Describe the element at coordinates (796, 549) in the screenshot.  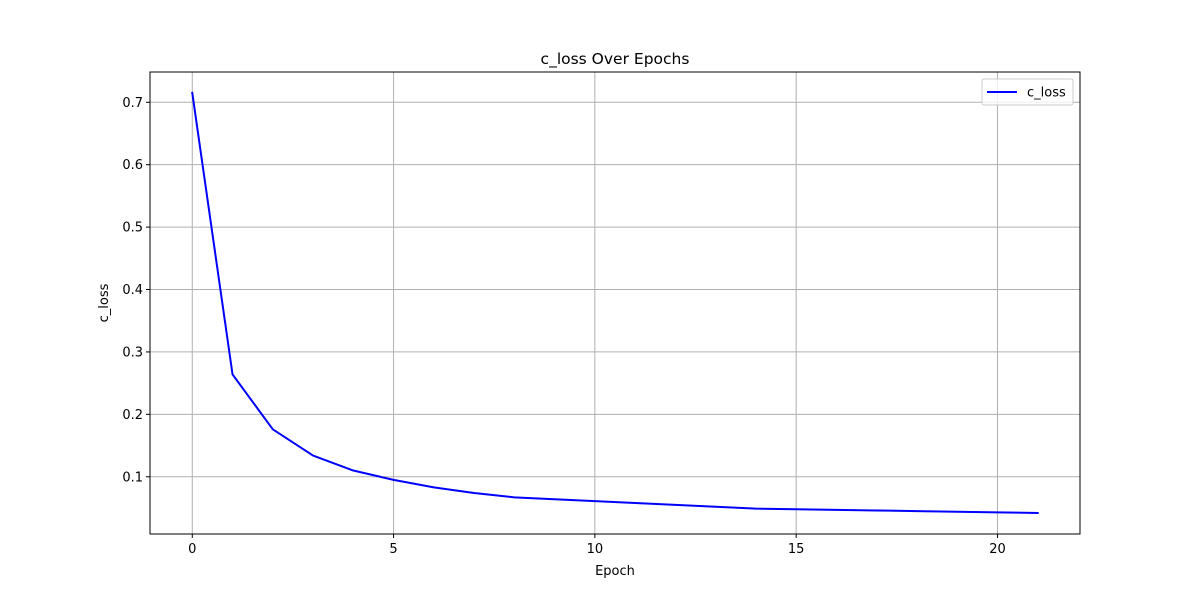
I see `x-tick-label: 15` at that location.